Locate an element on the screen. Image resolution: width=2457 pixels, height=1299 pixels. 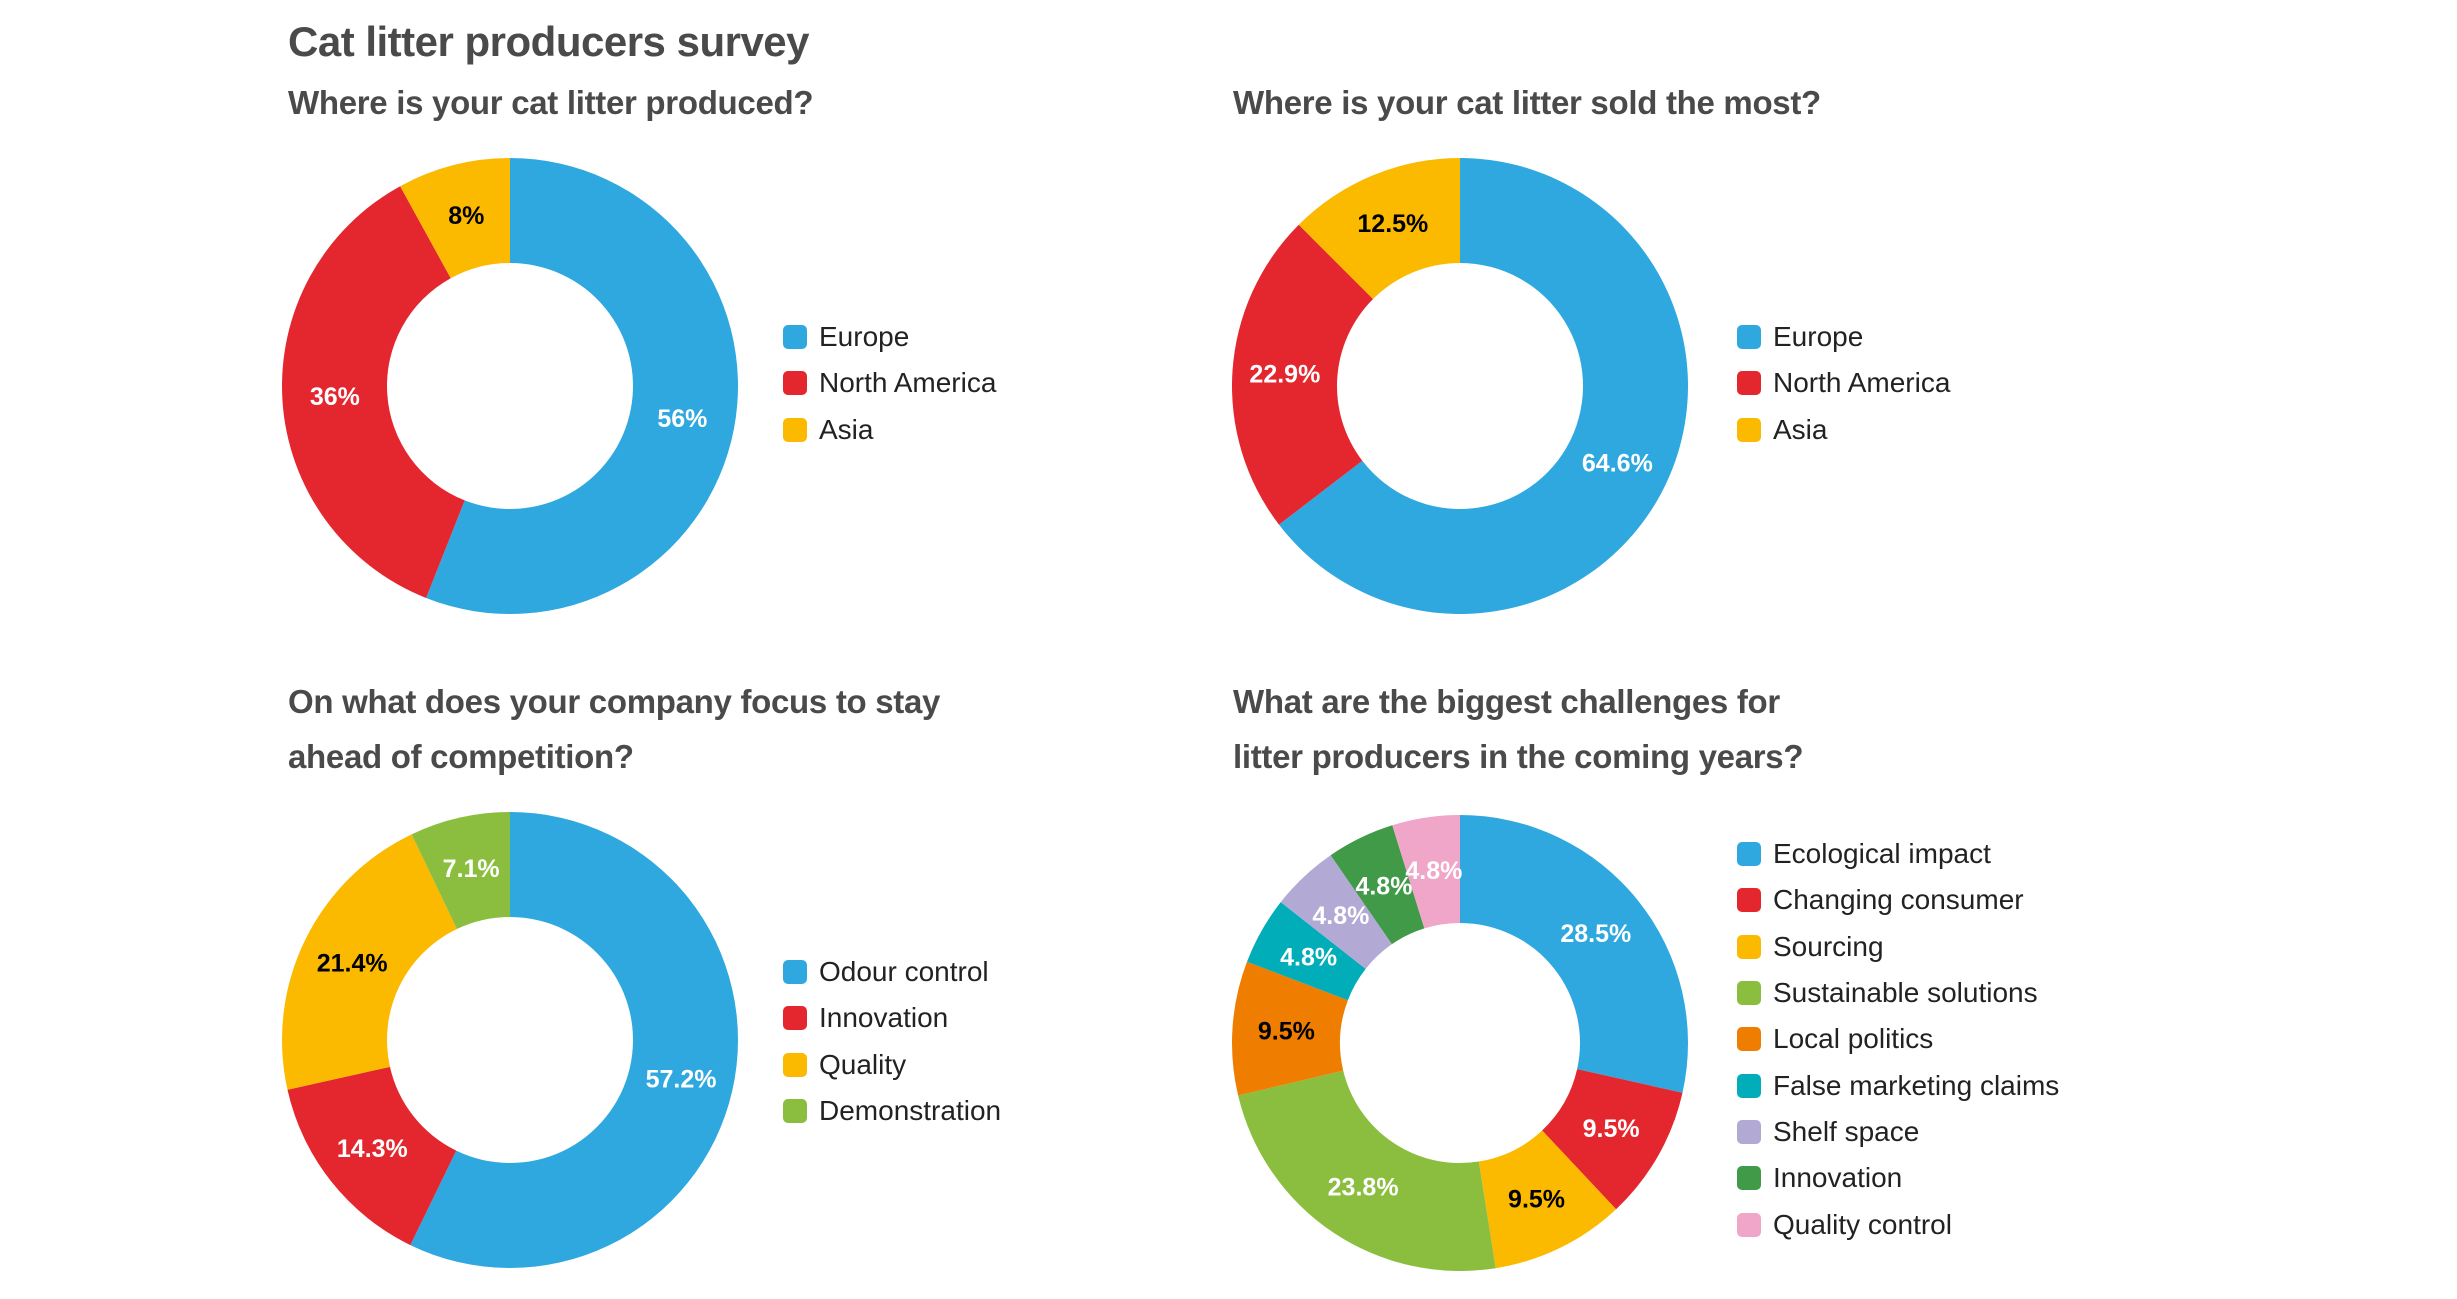
data-label-changing-consumer: 9.5% is located at coordinates (1611, 1129).